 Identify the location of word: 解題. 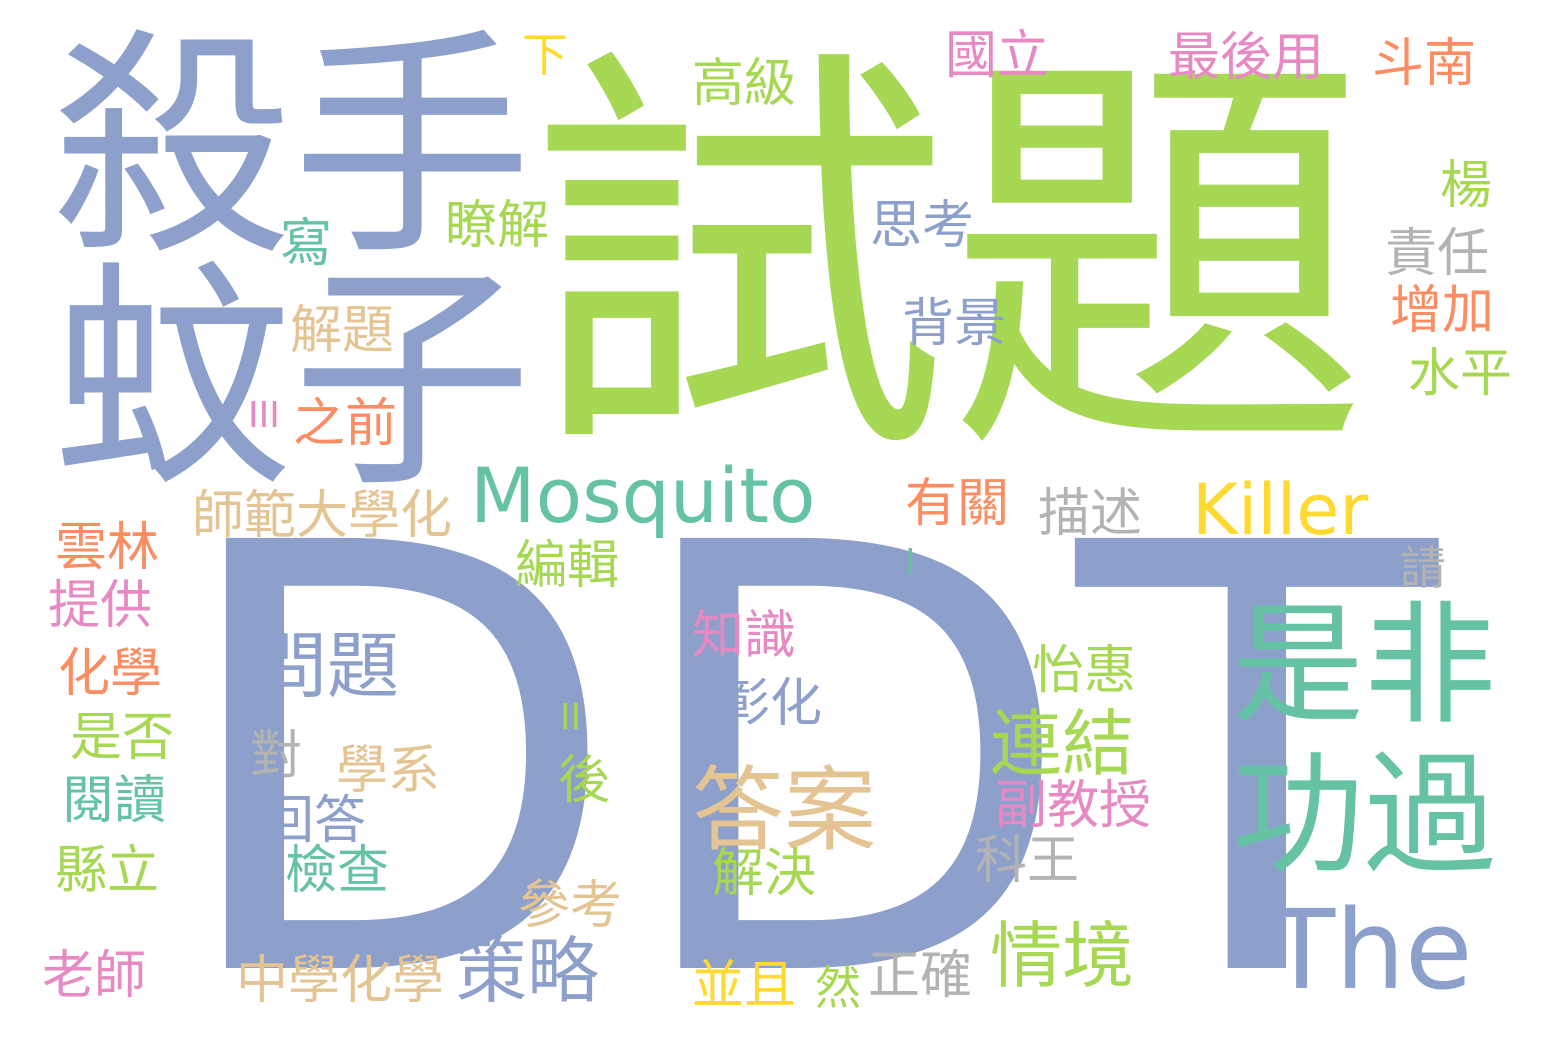
(342, 331).